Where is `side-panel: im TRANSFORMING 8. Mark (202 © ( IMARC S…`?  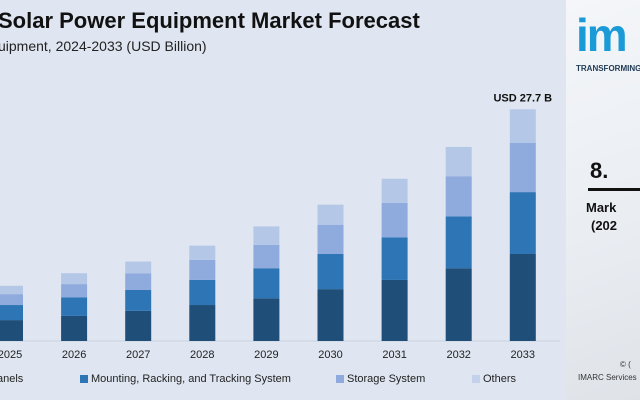
side-panel: im TRANSFORMING 8. Mark (202 © ( IMARC S… is located at coordinates (603, 200).